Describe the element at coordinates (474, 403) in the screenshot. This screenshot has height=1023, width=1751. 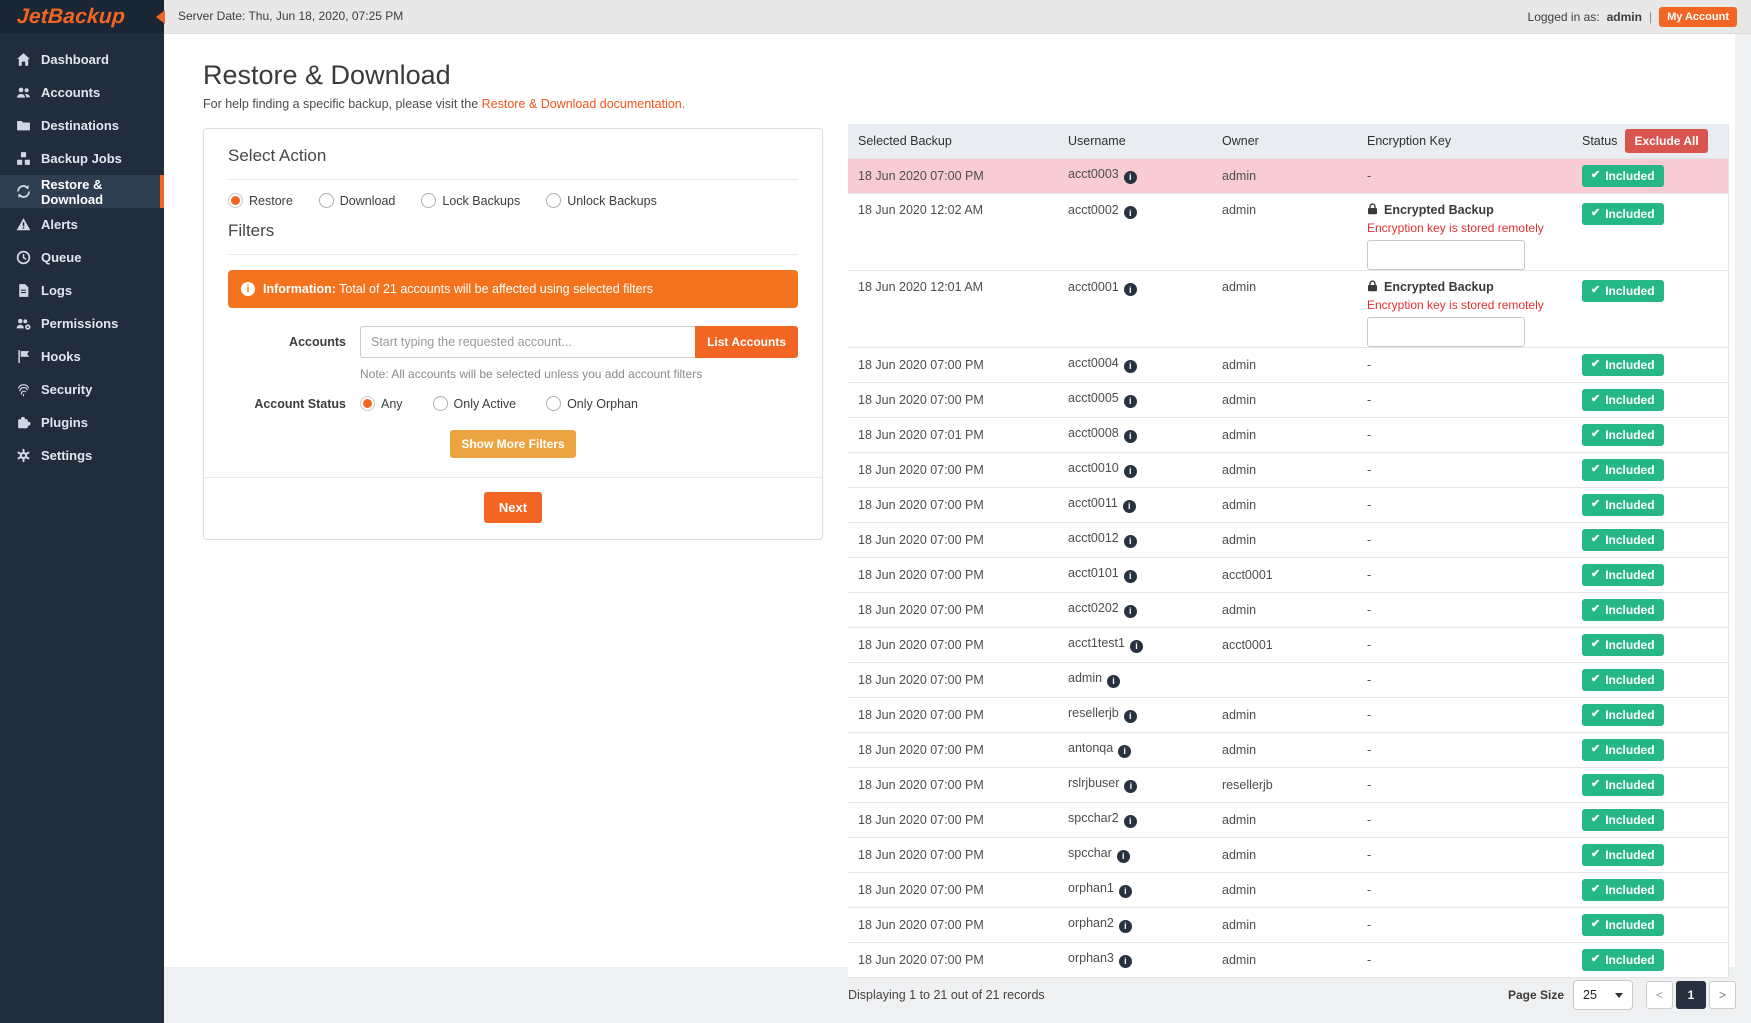
I see `status-radio-only-active: Only Active` at that location.